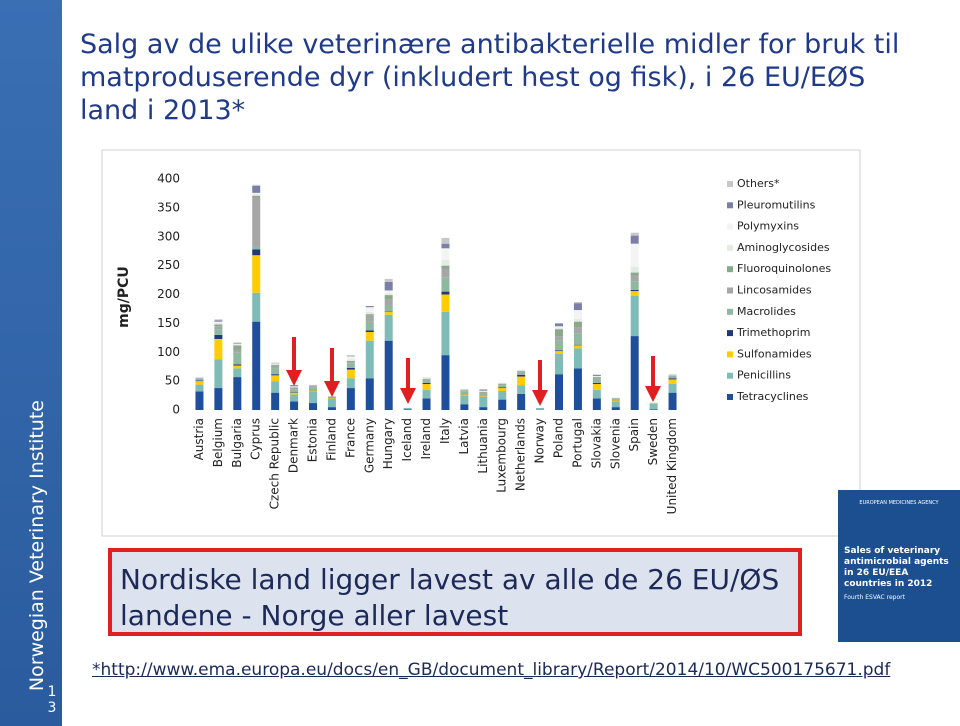 This screenshot has height=726, width=960. What do you see at coordinates (445, 431) in the screenshot?
I see `x-tick-label: Italy` at bounding box center [445, 431].